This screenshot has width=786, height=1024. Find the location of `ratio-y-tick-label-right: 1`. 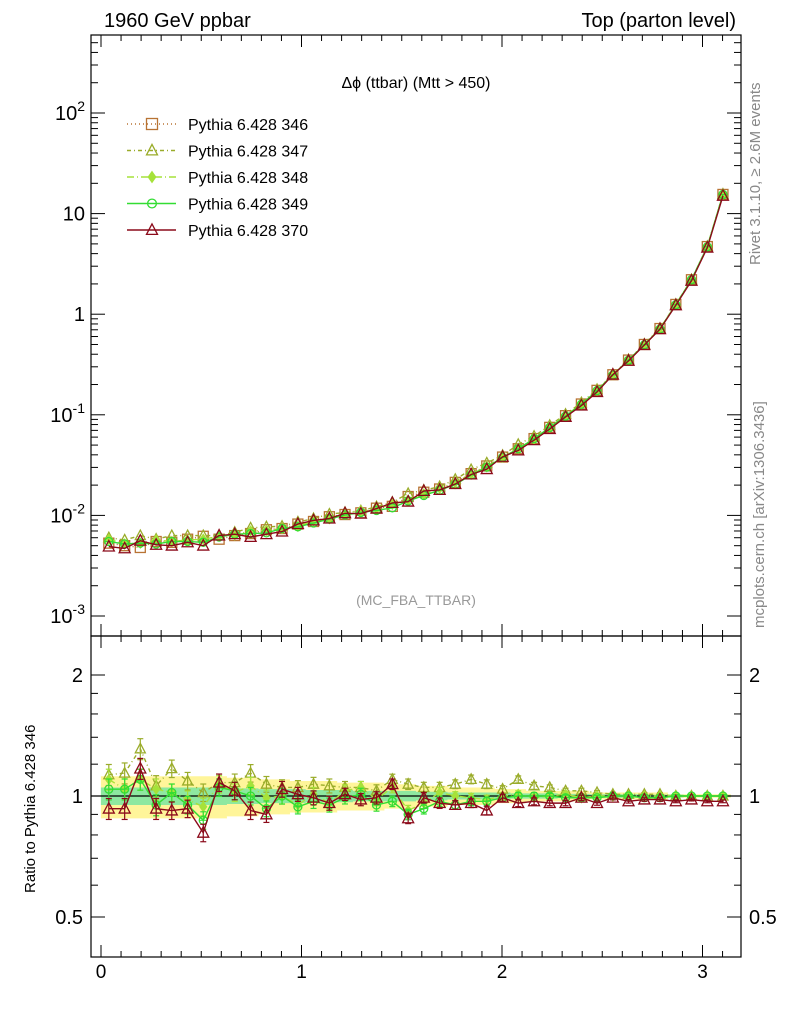

ratio-y-tick-label-right: 1 is located at coordinates (754, 797).